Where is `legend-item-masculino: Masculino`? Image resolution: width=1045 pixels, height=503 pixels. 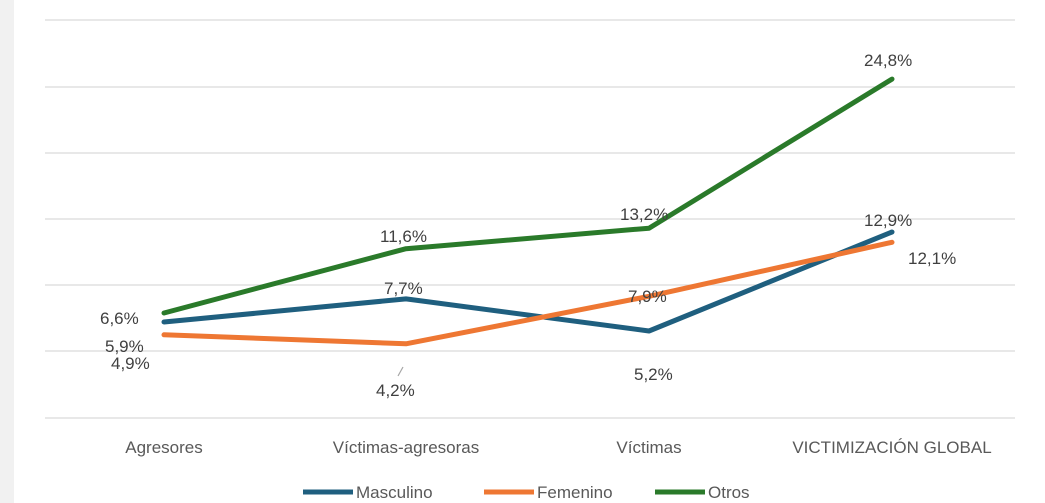 legend-item-masculino: Masculino is located at coordinates (368, 492).